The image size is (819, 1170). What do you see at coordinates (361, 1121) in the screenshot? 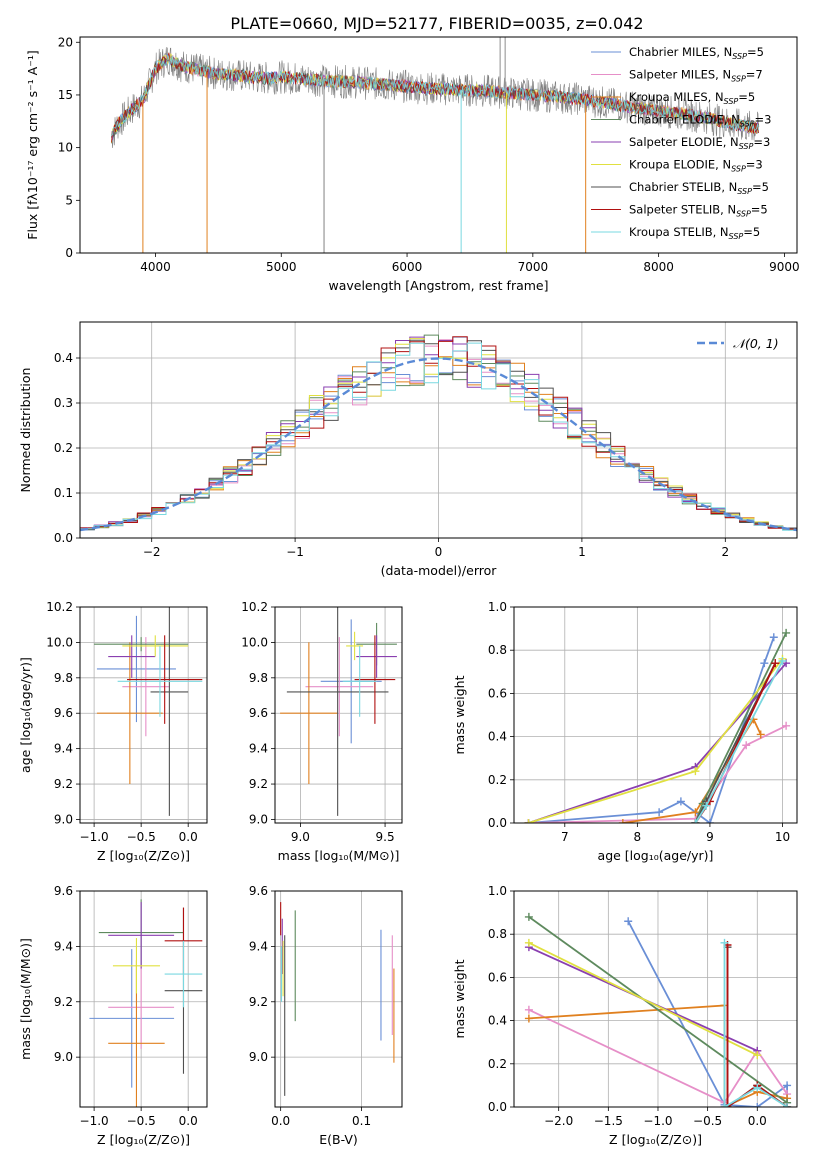
I see `x-tick-label: 0.1` at bounding box center [361, 1121].